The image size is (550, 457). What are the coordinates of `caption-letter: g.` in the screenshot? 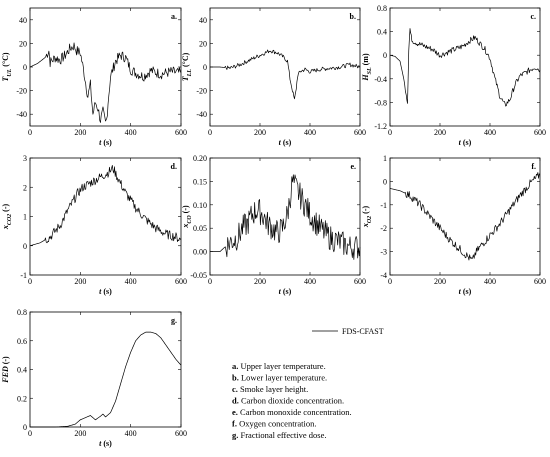 It's located at (235, 435).